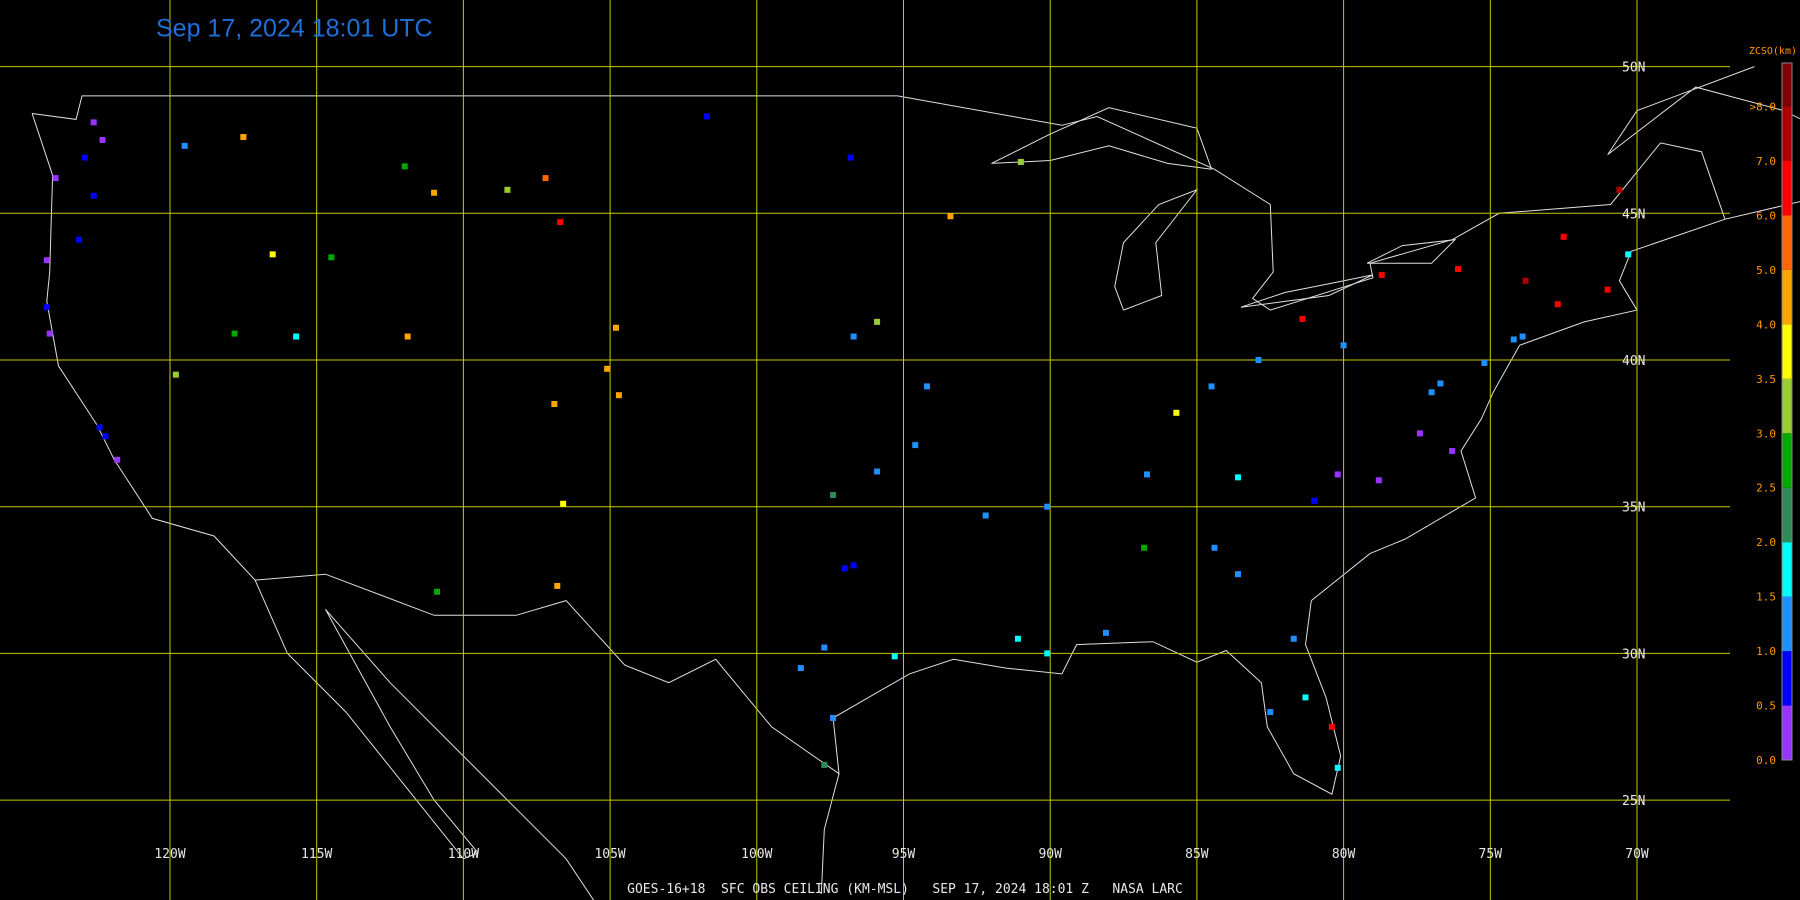  What do you see at coordinates (1637, 854) in the screenshot?
I see `lon-label: 70W` at bounding box center [1637, 854].